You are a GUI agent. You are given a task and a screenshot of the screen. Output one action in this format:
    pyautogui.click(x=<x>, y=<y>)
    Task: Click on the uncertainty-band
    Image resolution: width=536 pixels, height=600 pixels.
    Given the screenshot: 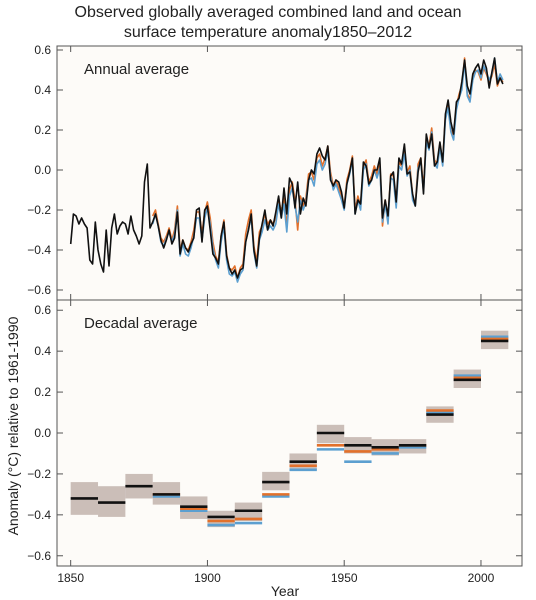 What is the action you would take?
    pyautogui.click(x=221, y=519)
    